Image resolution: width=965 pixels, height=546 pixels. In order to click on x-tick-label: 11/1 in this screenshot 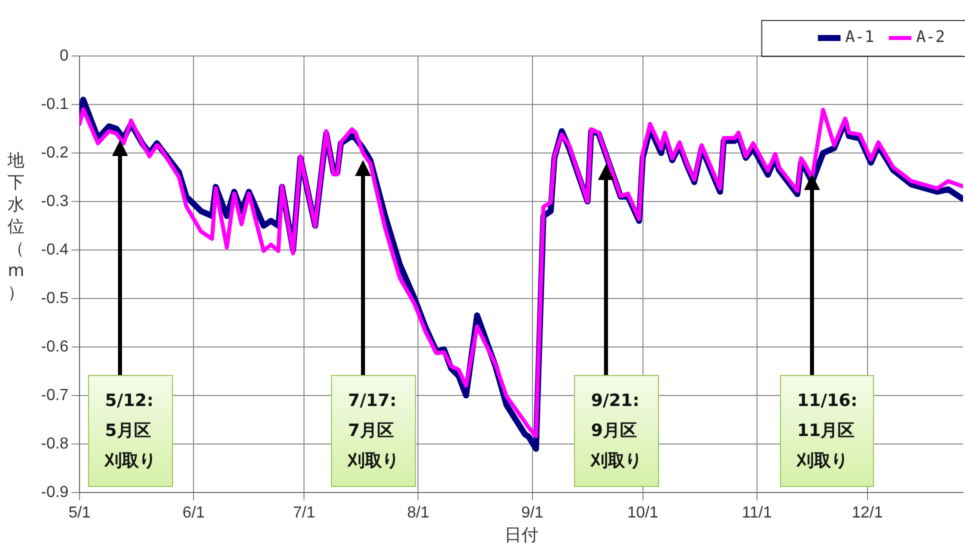, I will do `click(757, 513)`.